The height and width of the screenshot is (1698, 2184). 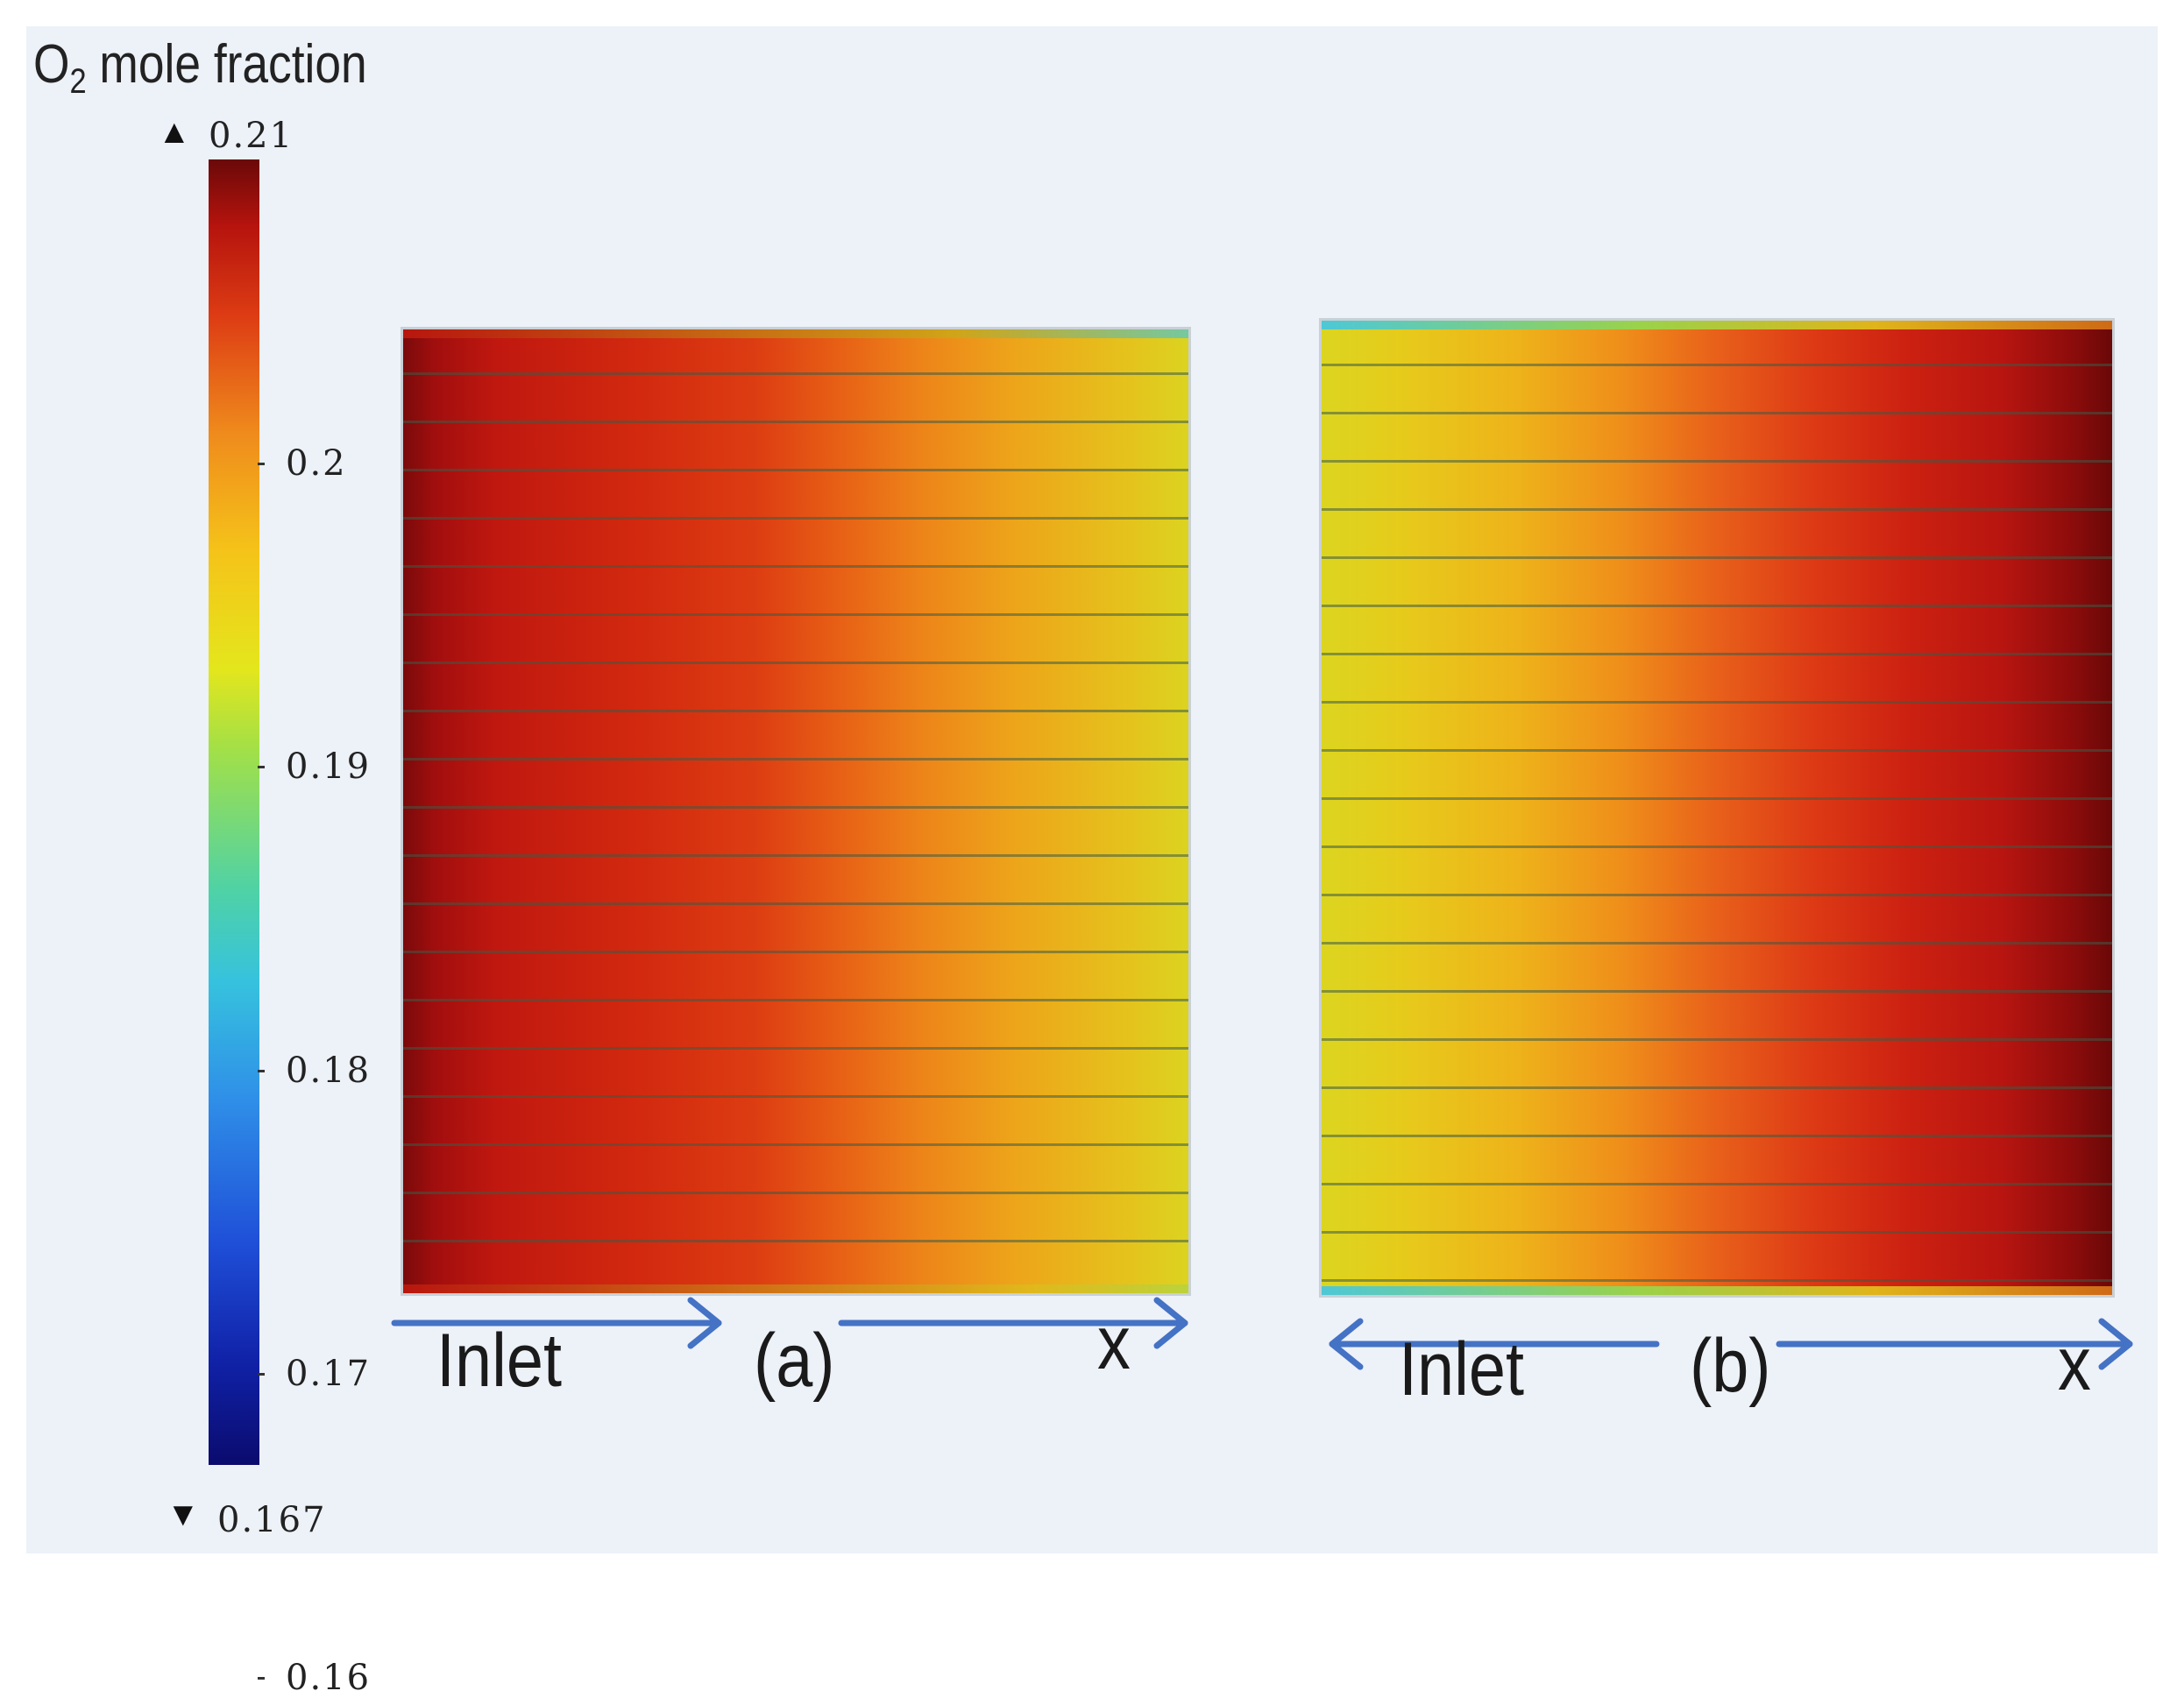 What do you see at coordinates (704, 1323) in the screenshot?
I see `panel-a-inlet-arrowhead` at bounding box center [704, 1323].